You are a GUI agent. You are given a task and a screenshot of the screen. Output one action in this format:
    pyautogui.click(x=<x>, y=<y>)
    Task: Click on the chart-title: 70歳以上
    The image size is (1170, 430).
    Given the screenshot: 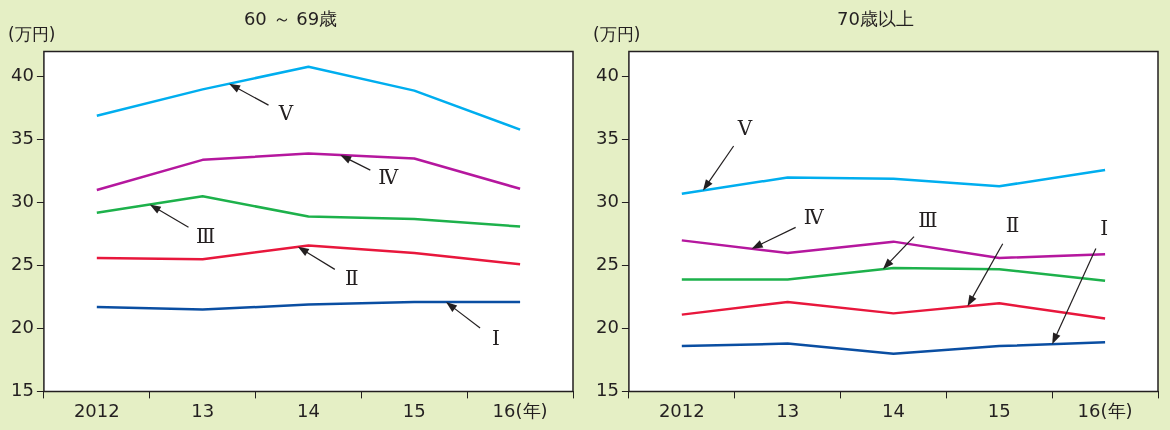 What is the action you would take?
    pyautogui.click(x=875, y=19)
    